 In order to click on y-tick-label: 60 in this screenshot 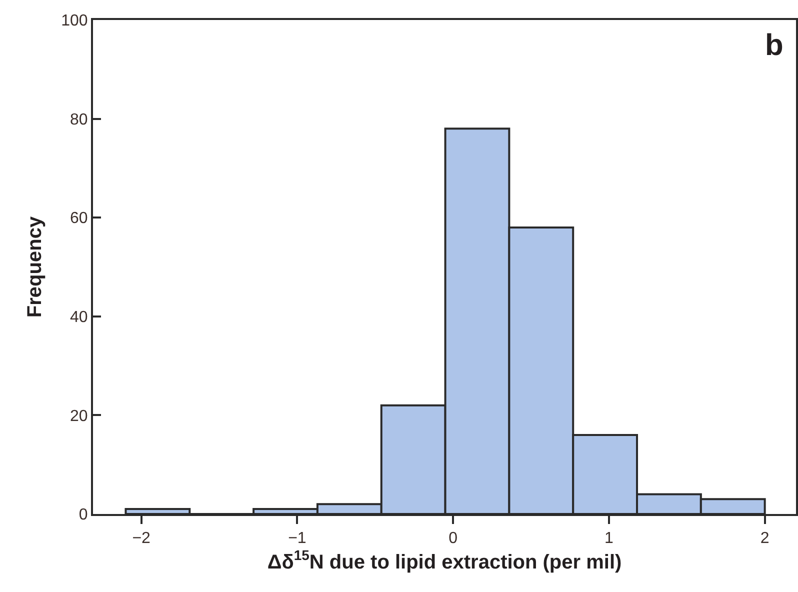, I will do `click(79, 219)`.